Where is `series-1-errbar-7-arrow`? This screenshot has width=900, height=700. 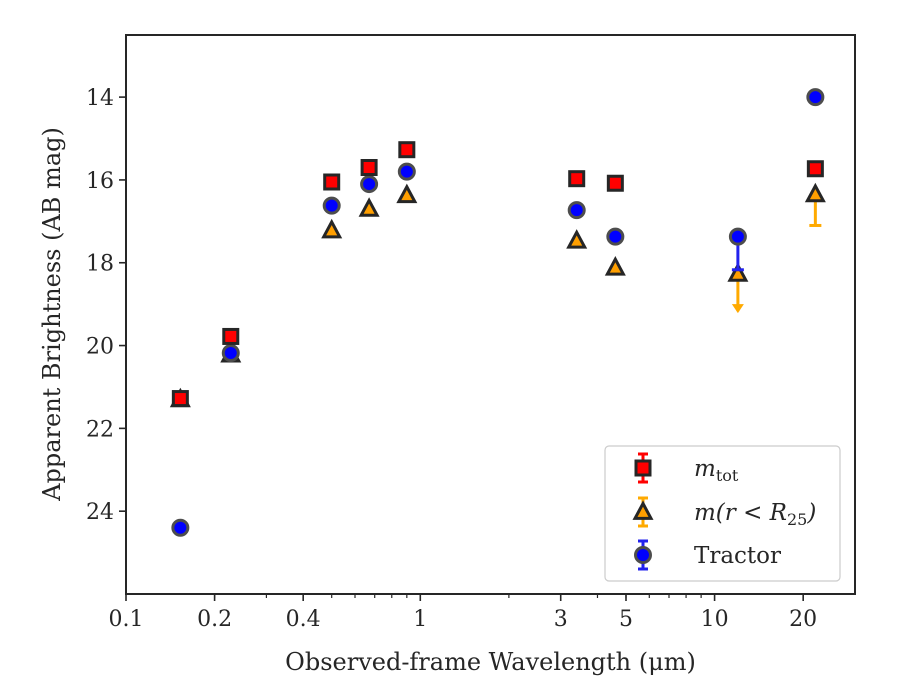 series-1-errbar-7-arrow is located at coordinates (737, 309).